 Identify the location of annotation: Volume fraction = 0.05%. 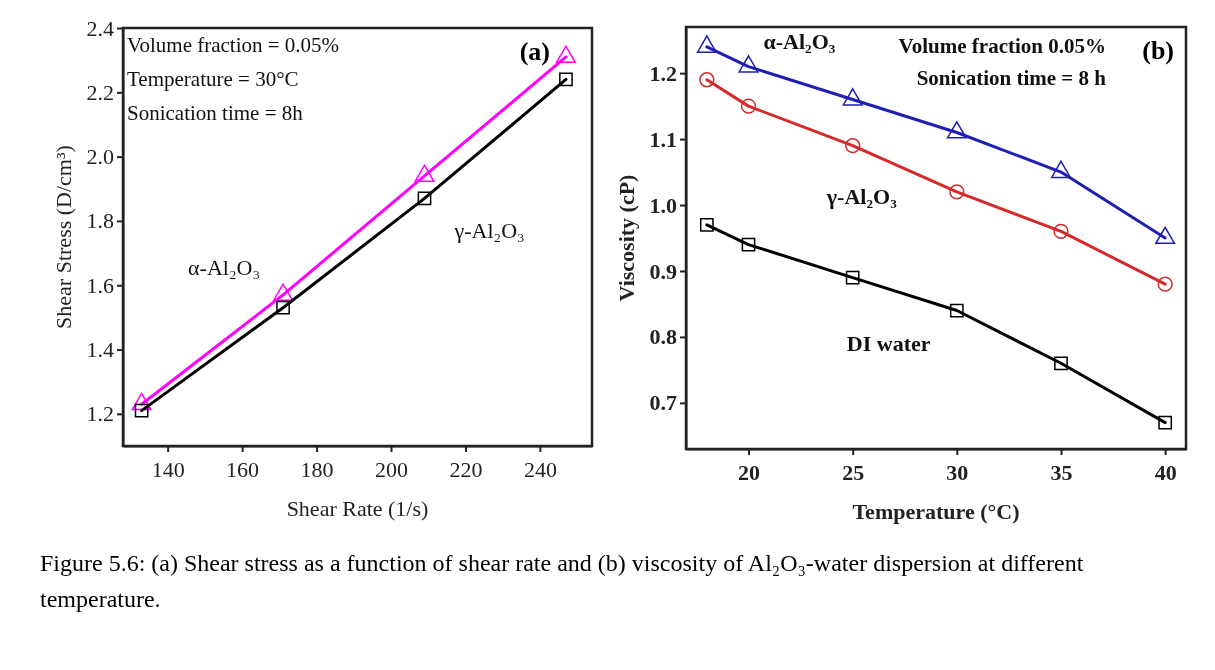
(233, 45).